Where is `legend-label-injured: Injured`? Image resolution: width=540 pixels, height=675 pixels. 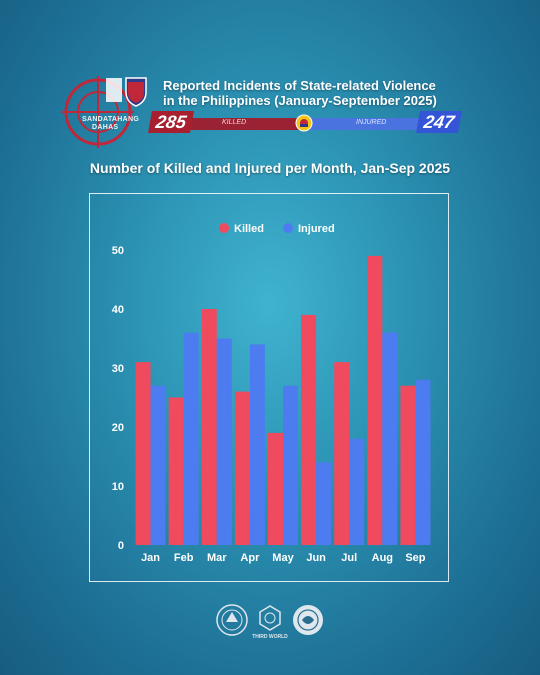 legend-label-injured: Injured is located at coordinates (316, 229).